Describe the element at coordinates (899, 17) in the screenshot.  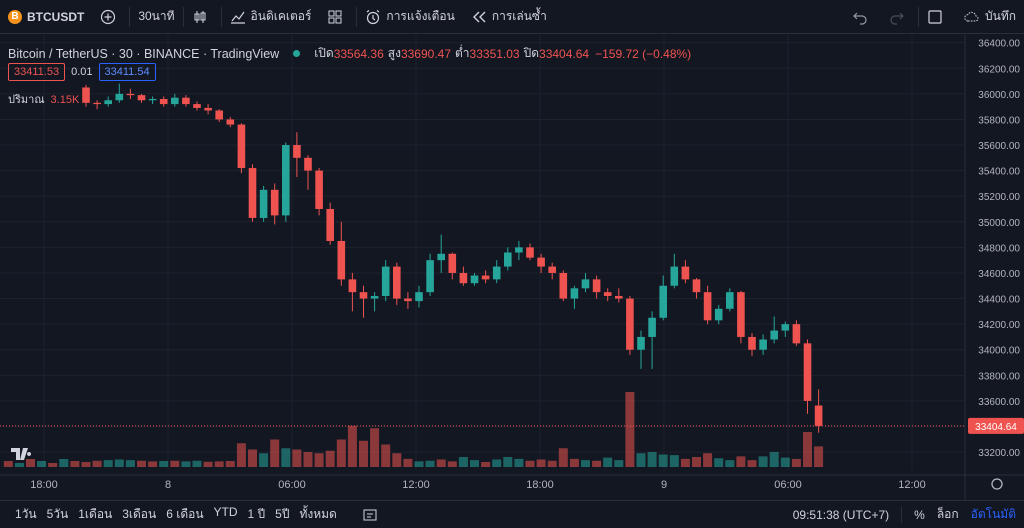
I see `redo-button` at that location.